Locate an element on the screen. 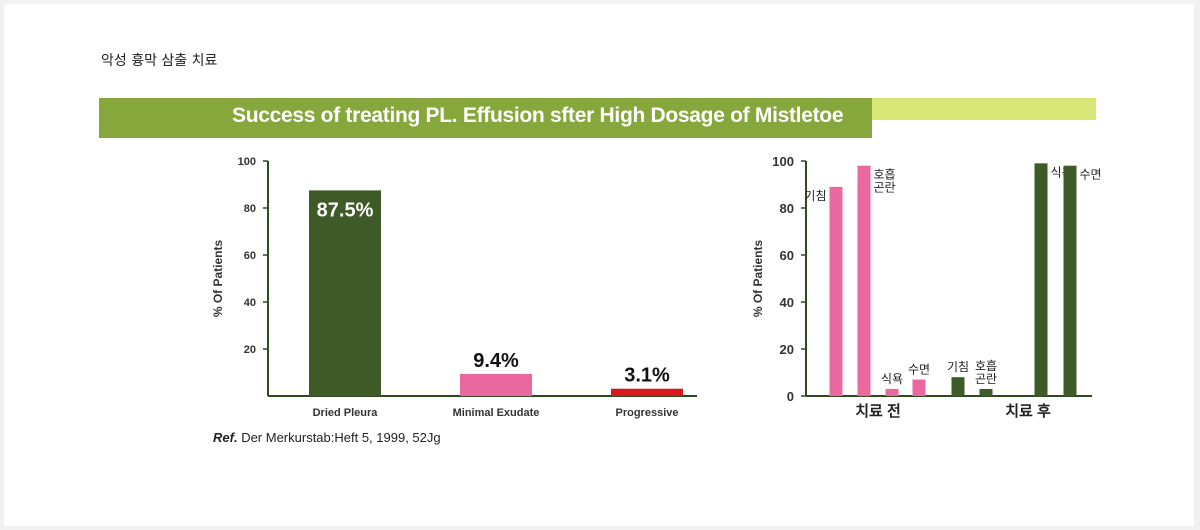 The image size is (1200, 530). bar-label: 식욕 is located at coordinates (892, 379).